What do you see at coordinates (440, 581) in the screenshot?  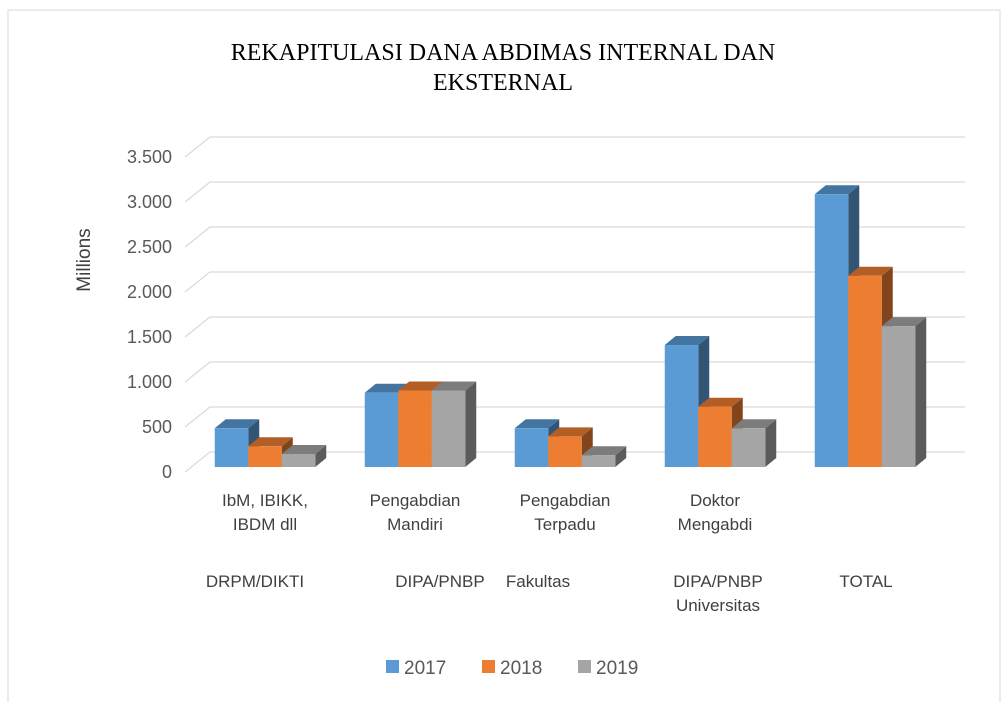 I see `x-group-label: DIPA/PNBP` at bounding box center [440, 581].